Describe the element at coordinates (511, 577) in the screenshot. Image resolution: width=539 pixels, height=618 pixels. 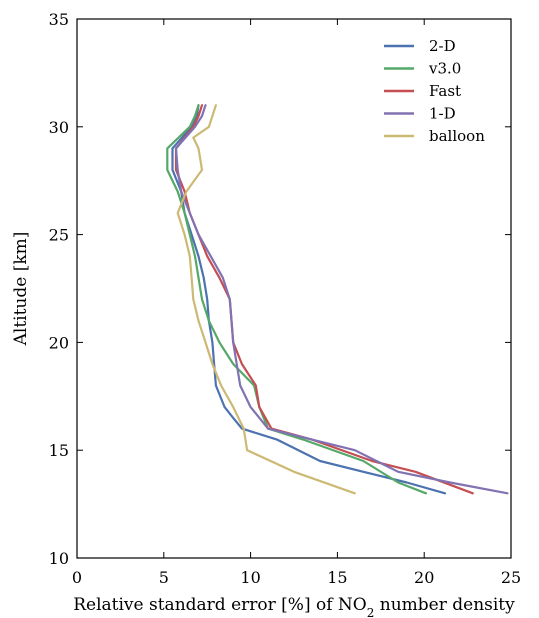
I see `x-tick-label: 25` at that location.